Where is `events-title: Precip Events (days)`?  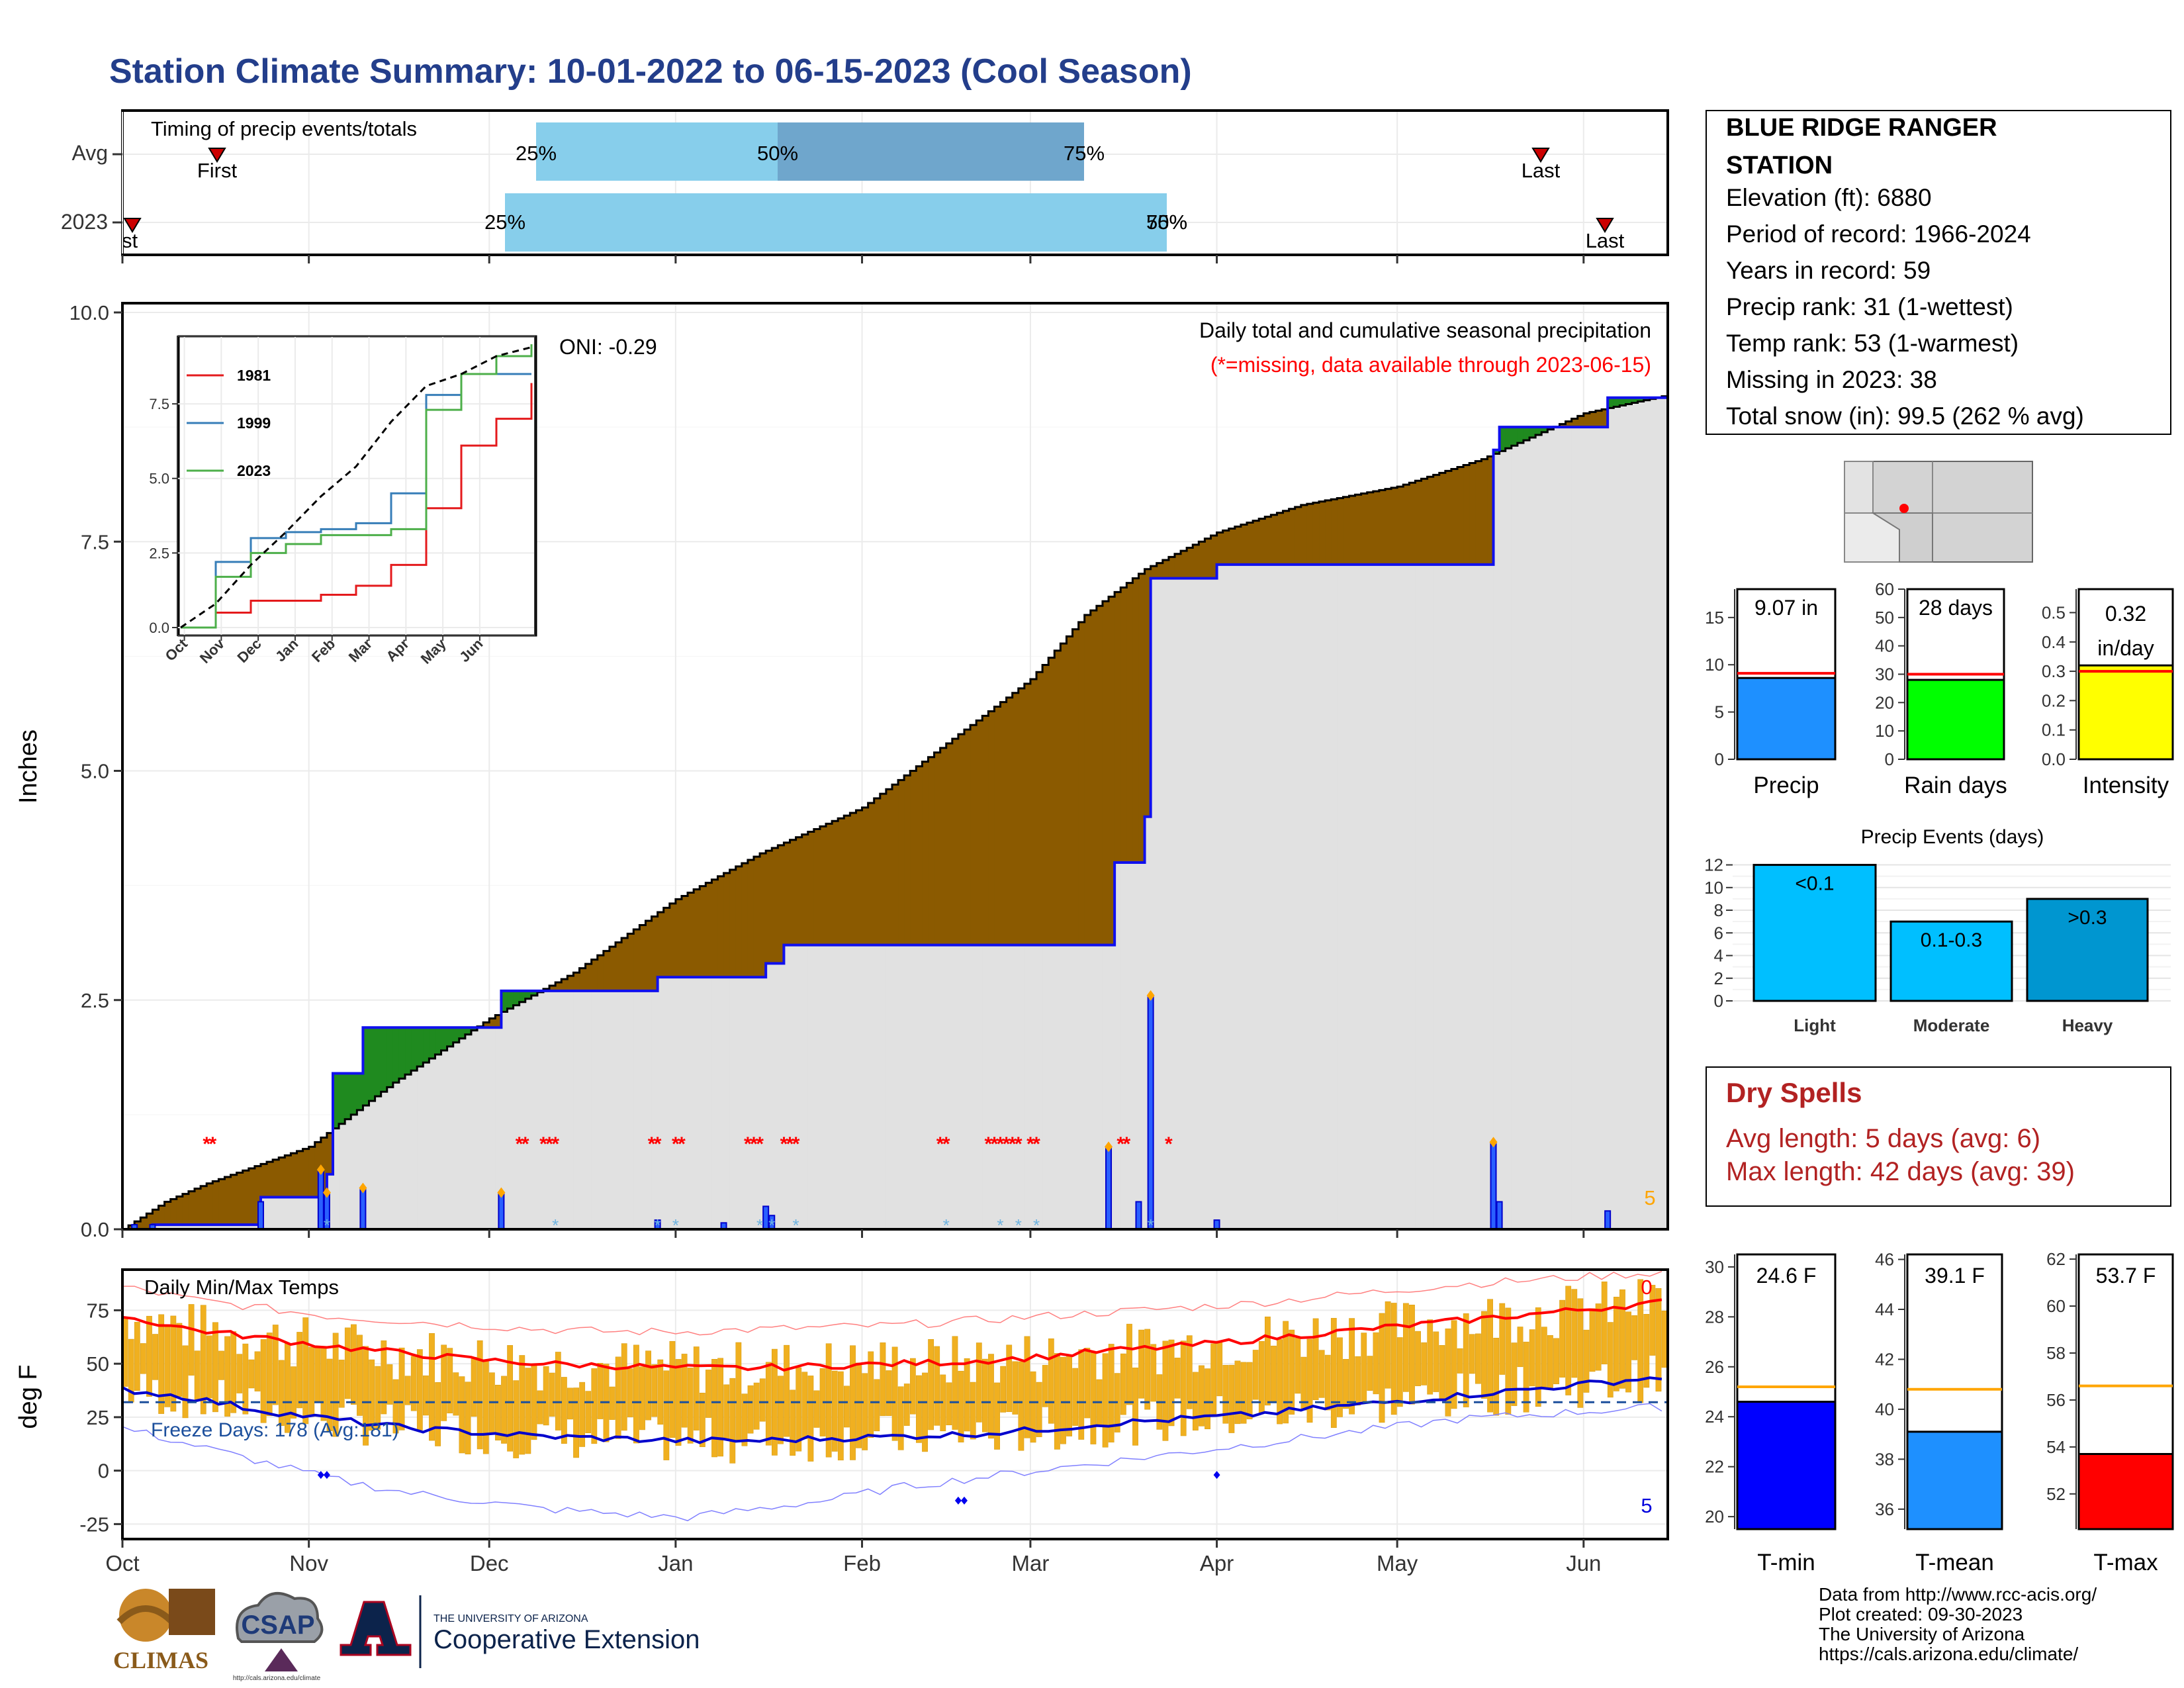
events-title: Precip Events (days) is located at coordinates (1952, 837).